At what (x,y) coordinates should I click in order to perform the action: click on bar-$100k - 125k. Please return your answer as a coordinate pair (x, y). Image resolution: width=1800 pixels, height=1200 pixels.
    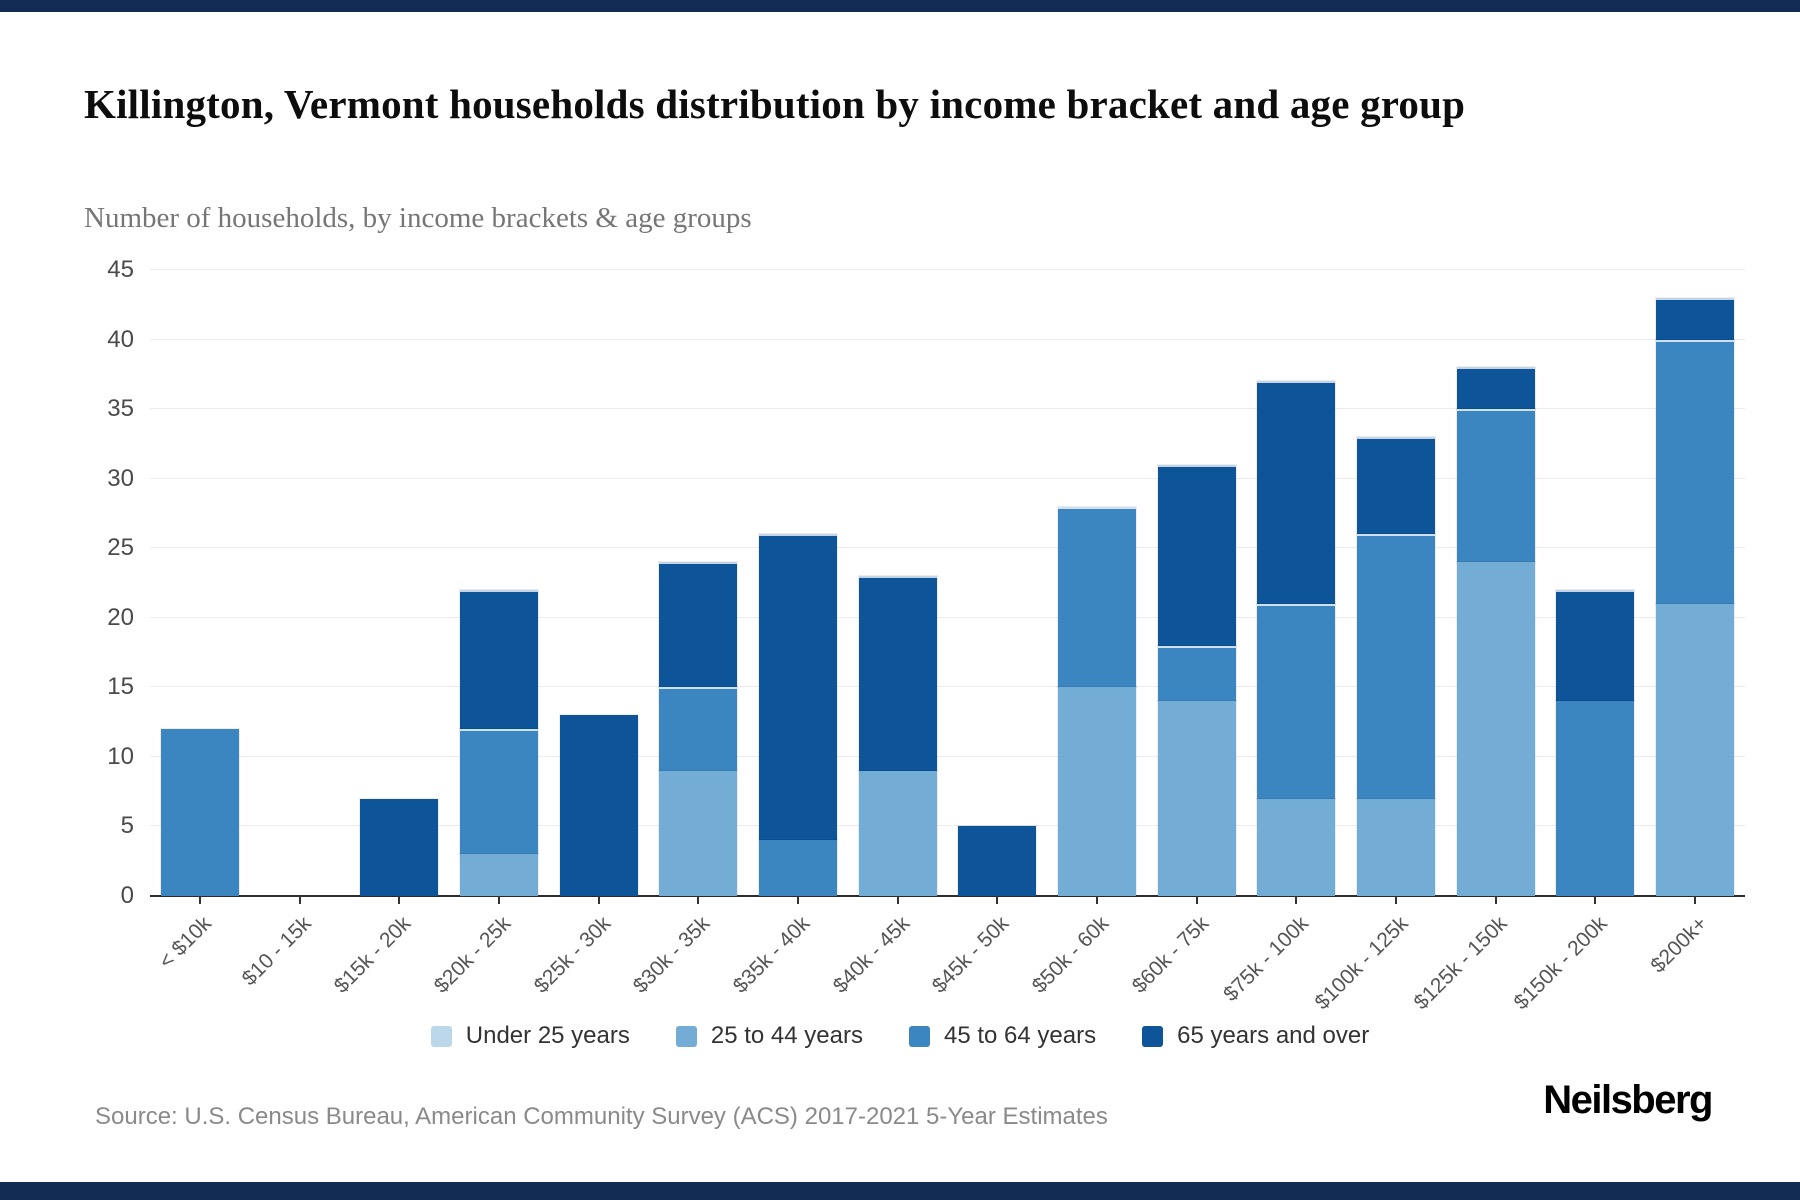
    Looking at the image, I should click on (1396, 666).